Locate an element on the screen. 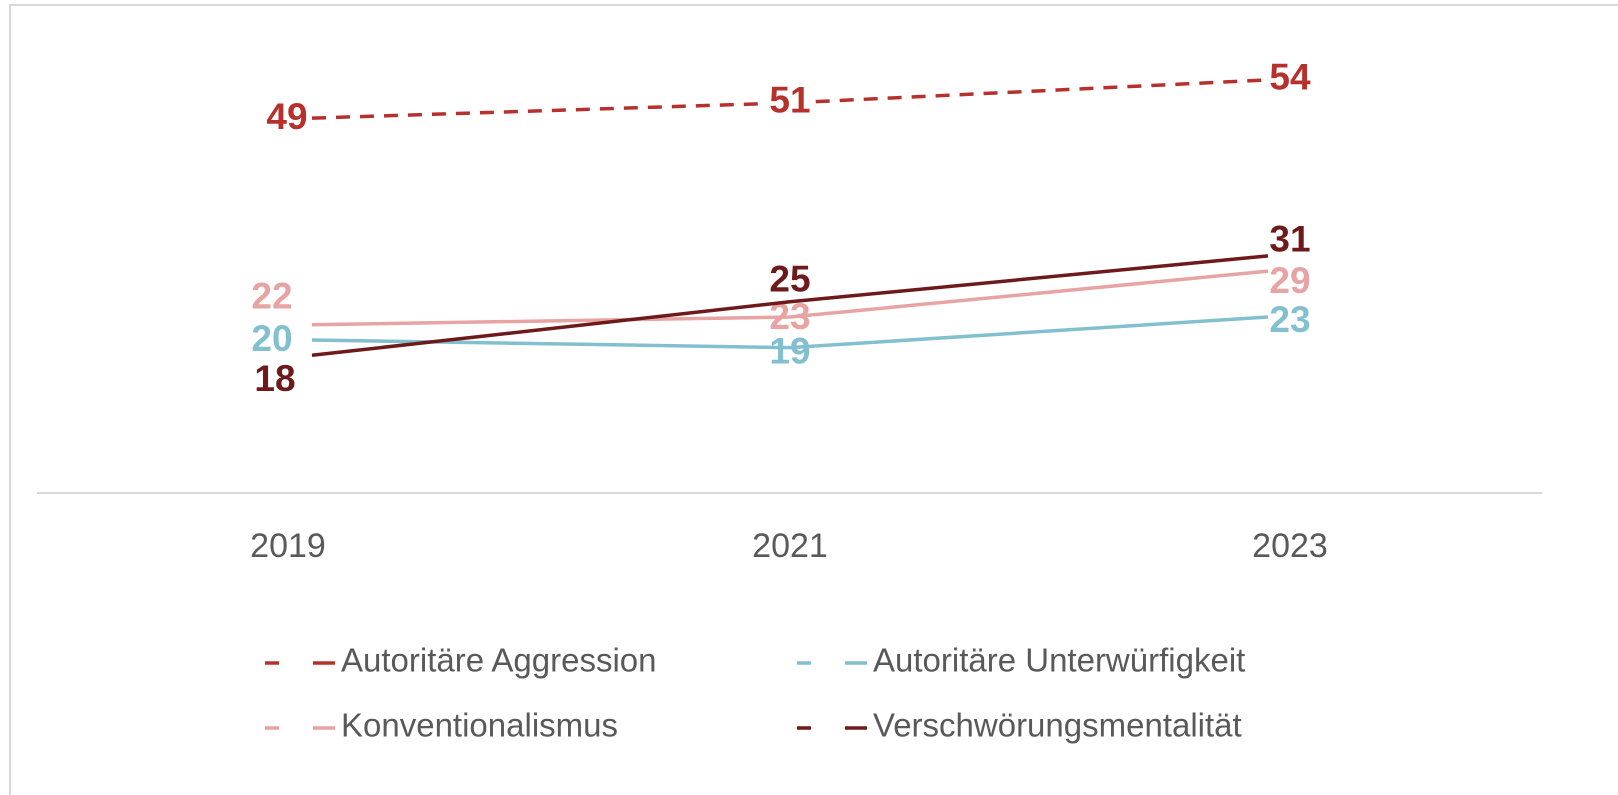 The width and height of the screenshot is (1618, 795). legend-label: Autoritäre Unterwürfigkeit is located at coordinates (1059, 660).